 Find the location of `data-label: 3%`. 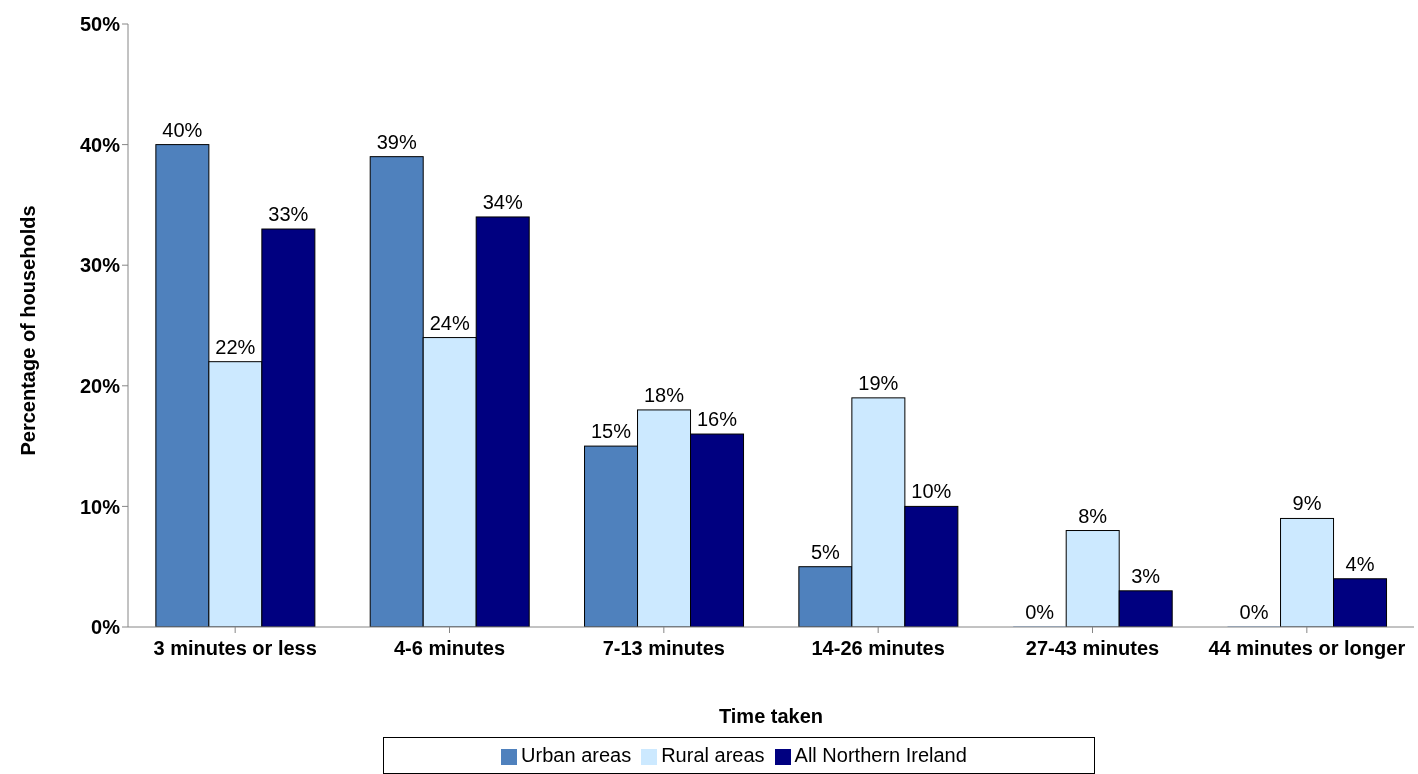

data-label: 3% is located at coordinates (1146, 575).